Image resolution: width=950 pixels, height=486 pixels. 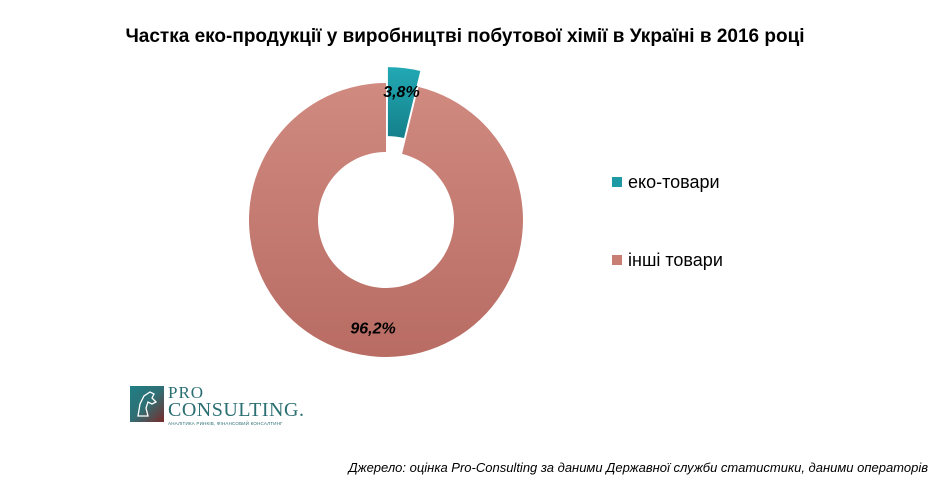 What do you see at coordinates (147, 404) in the screenshot?
I see `horse-emblem-icon` at bounding box center [147, 404].